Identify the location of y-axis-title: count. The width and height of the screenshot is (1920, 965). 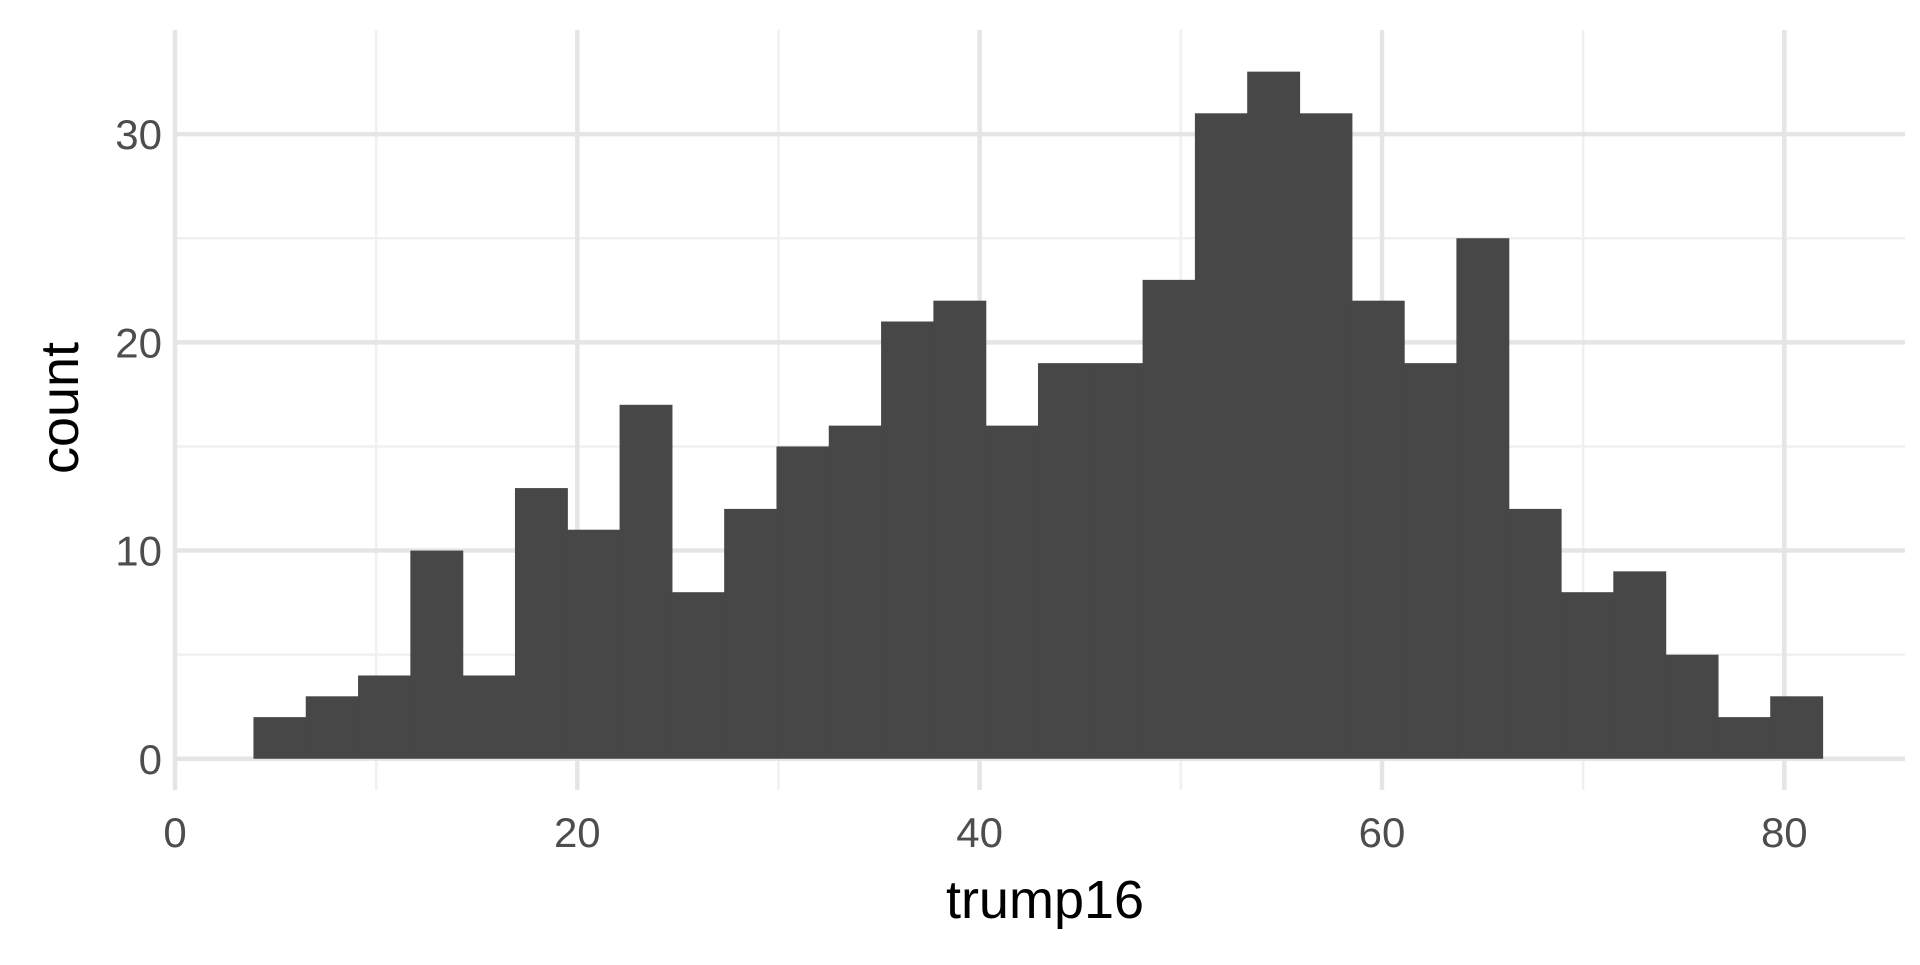
(60, 408).